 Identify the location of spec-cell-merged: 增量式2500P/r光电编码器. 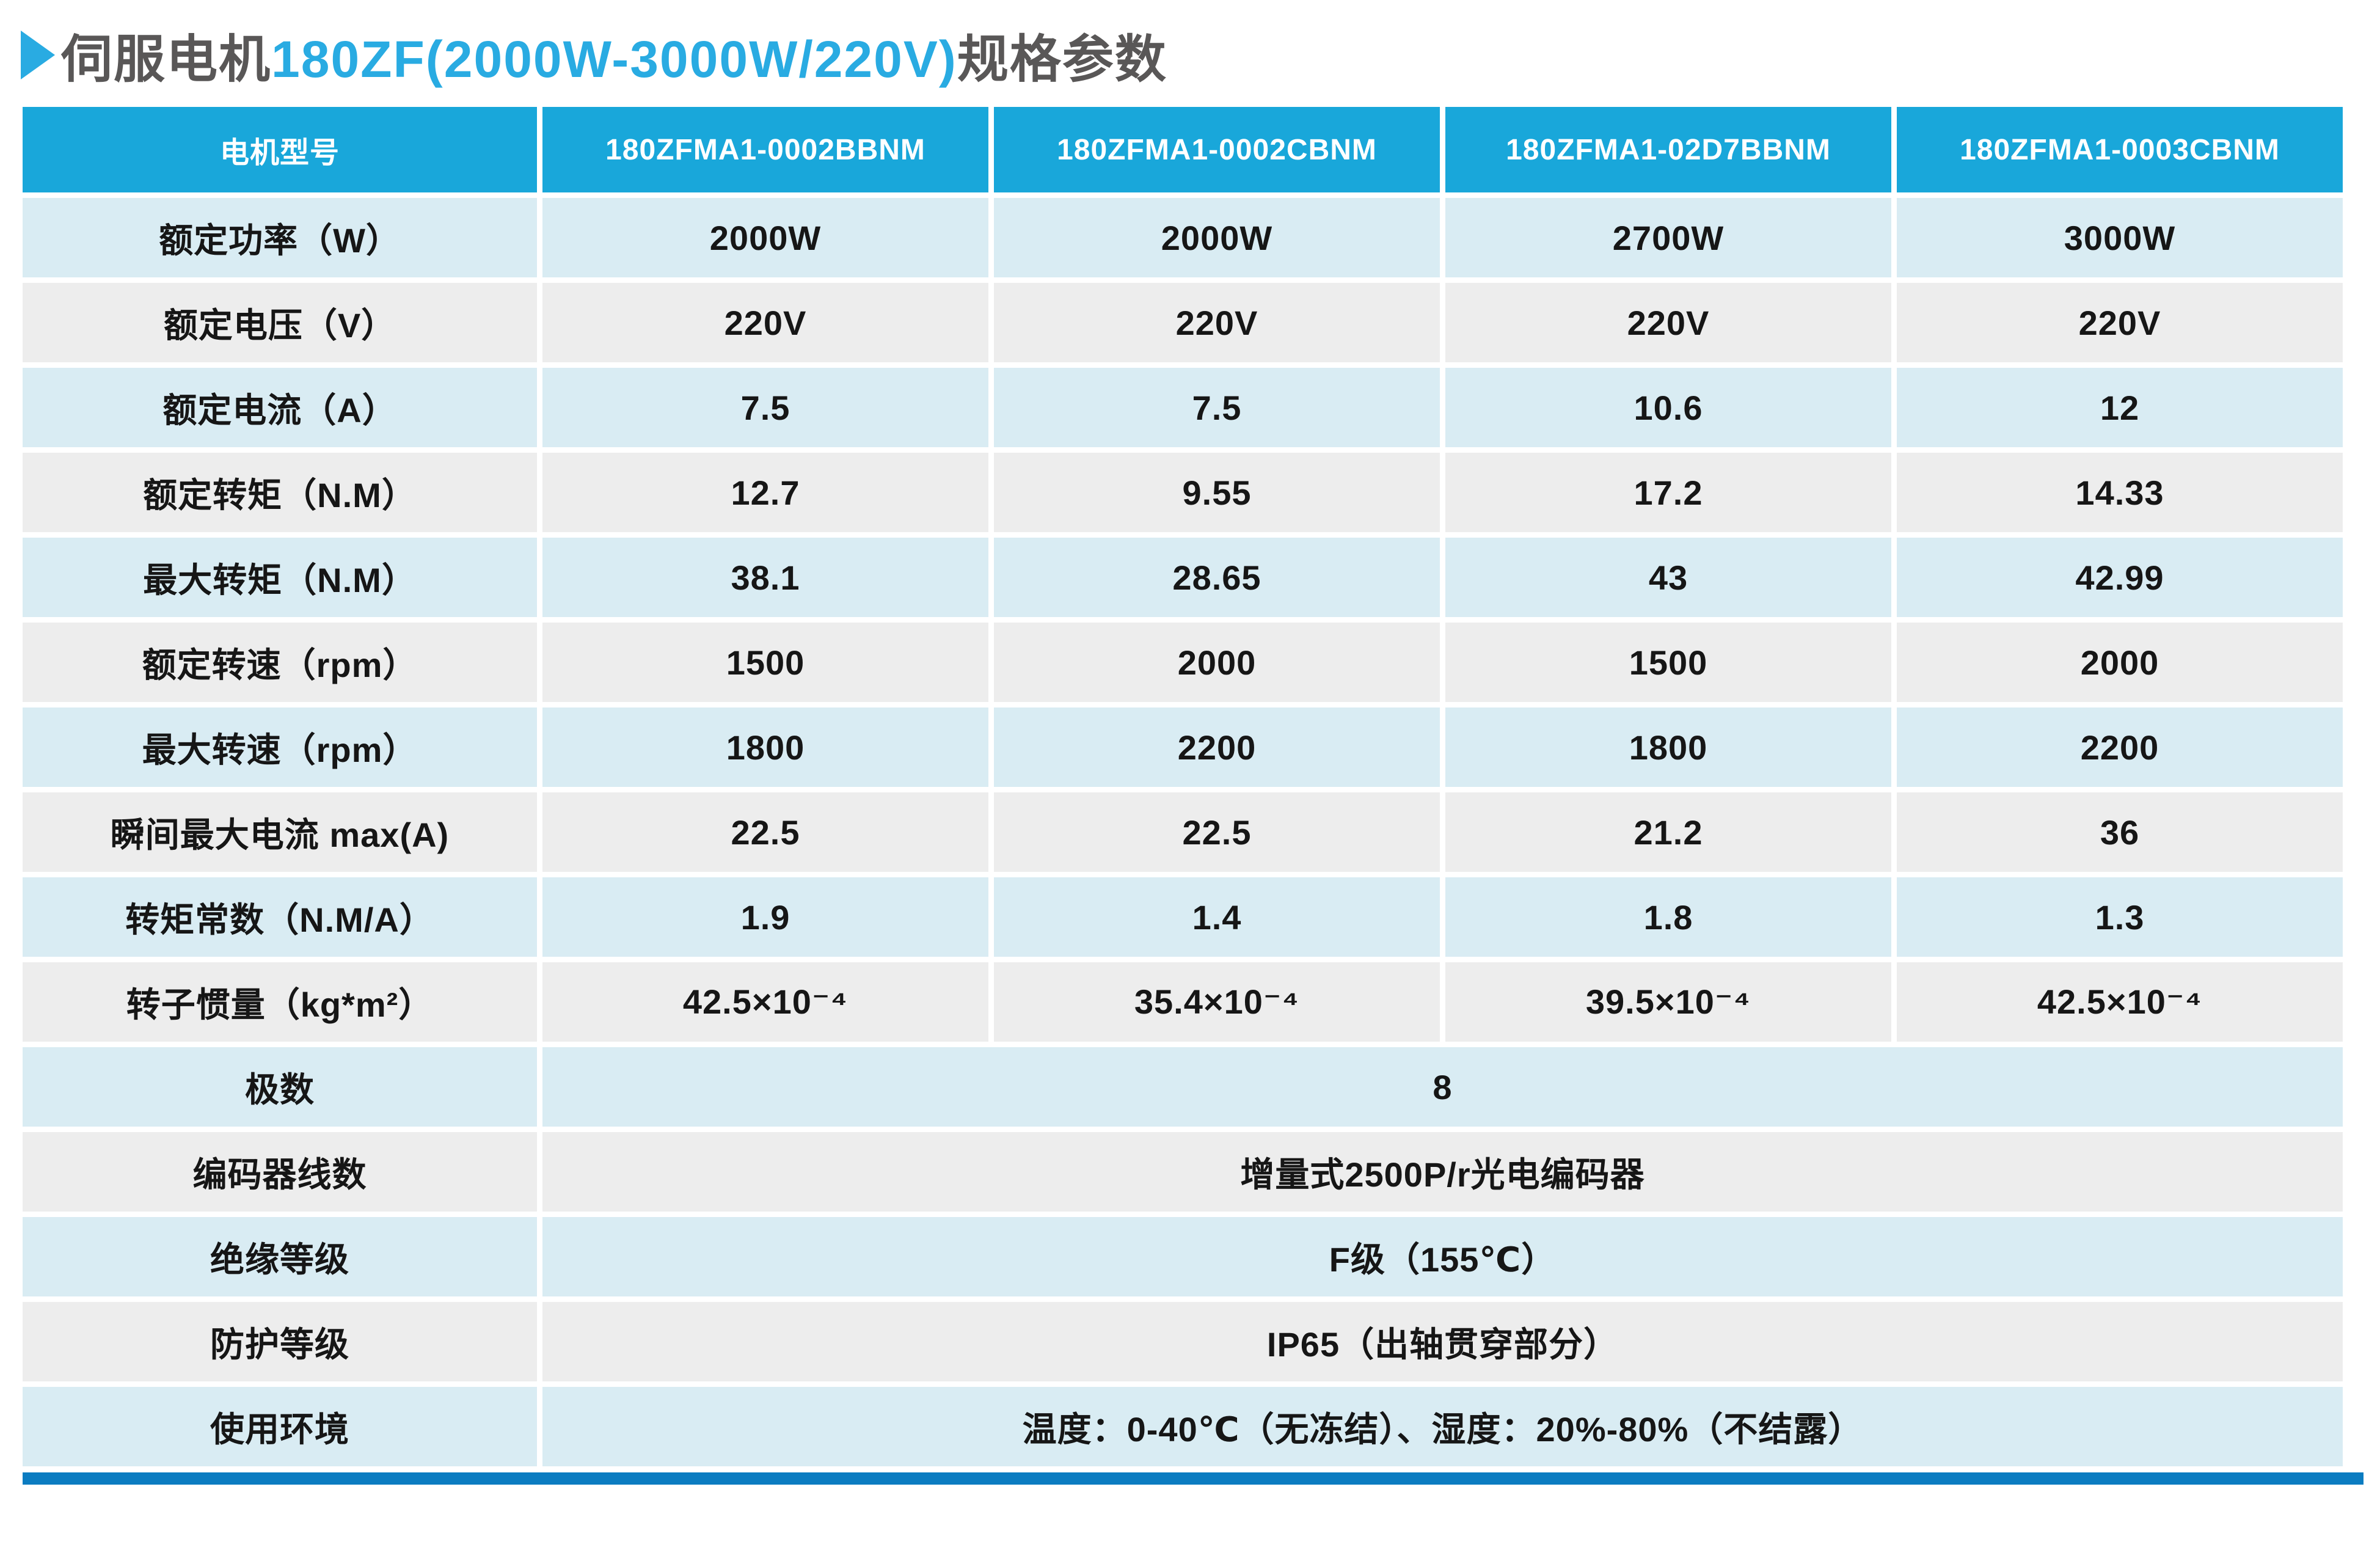
(1442, 1172).